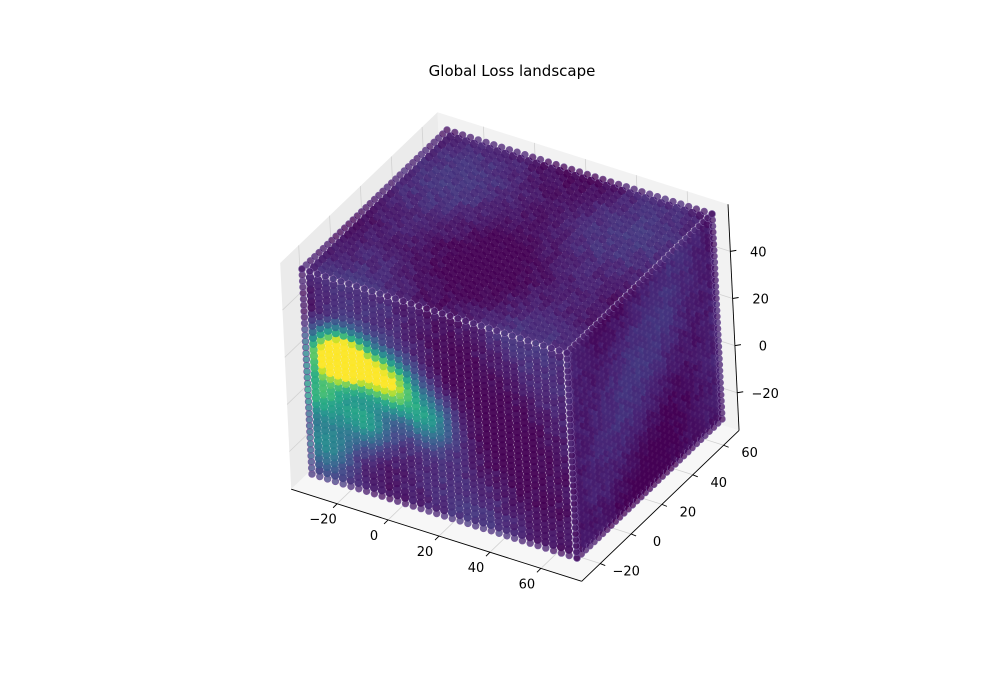 Image resolution: width=1000 pixels, height=700 pixels. What do you see at coordinates (740, 392) in the screenshot?
I see `z-tick-mark` at bounding box center [740, 392].